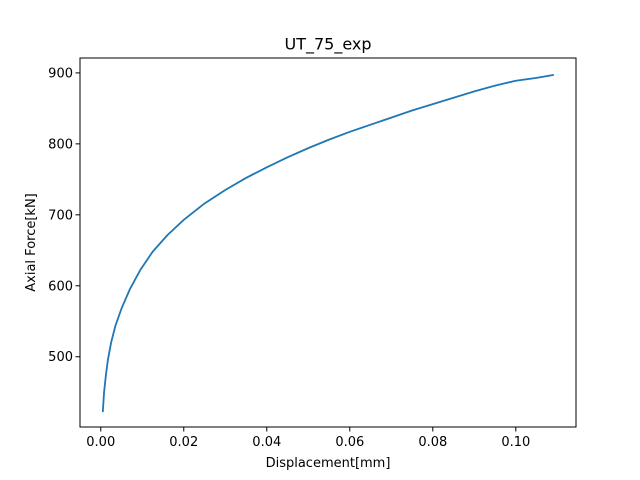 This screenshot has height=480, width=640. Describe the element at coordinates (328, 463) in the screenshot. I see `x-axis-label: Displacement[mm]` at that location.